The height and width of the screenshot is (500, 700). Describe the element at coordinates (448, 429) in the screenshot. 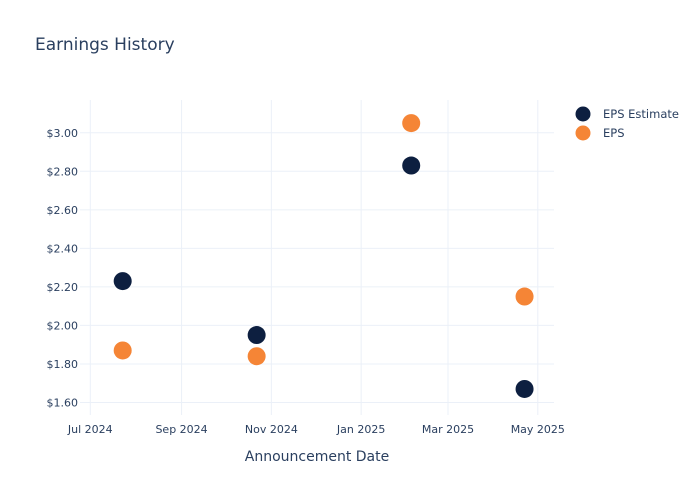

I see `x-tick-label: Mar 2025` at that location.